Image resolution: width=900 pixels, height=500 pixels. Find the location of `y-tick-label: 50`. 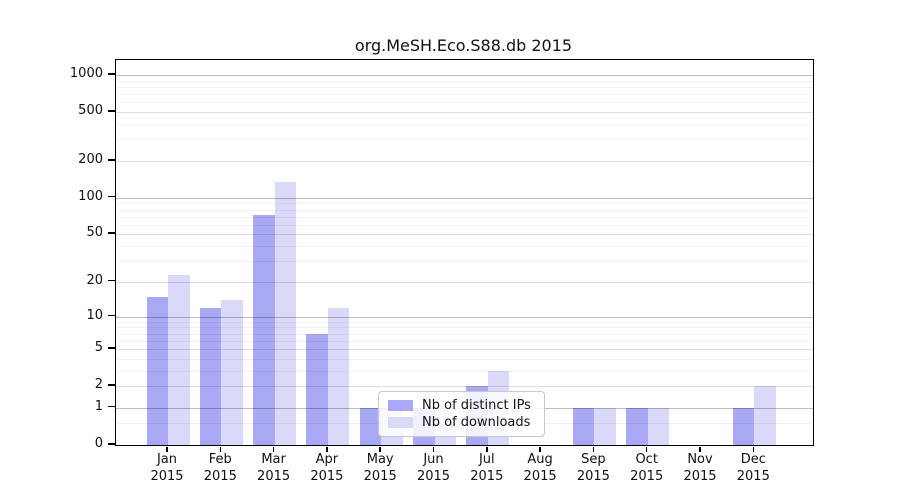

y-tick-label: 50 is located at coordinates (94, 233).